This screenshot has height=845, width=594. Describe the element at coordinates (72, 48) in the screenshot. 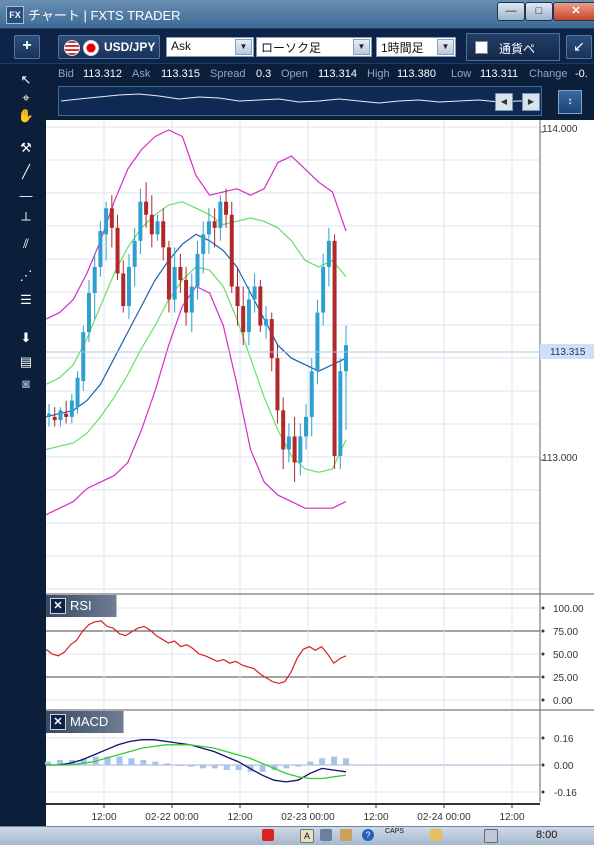

I see `us-flag-icon` at that location.